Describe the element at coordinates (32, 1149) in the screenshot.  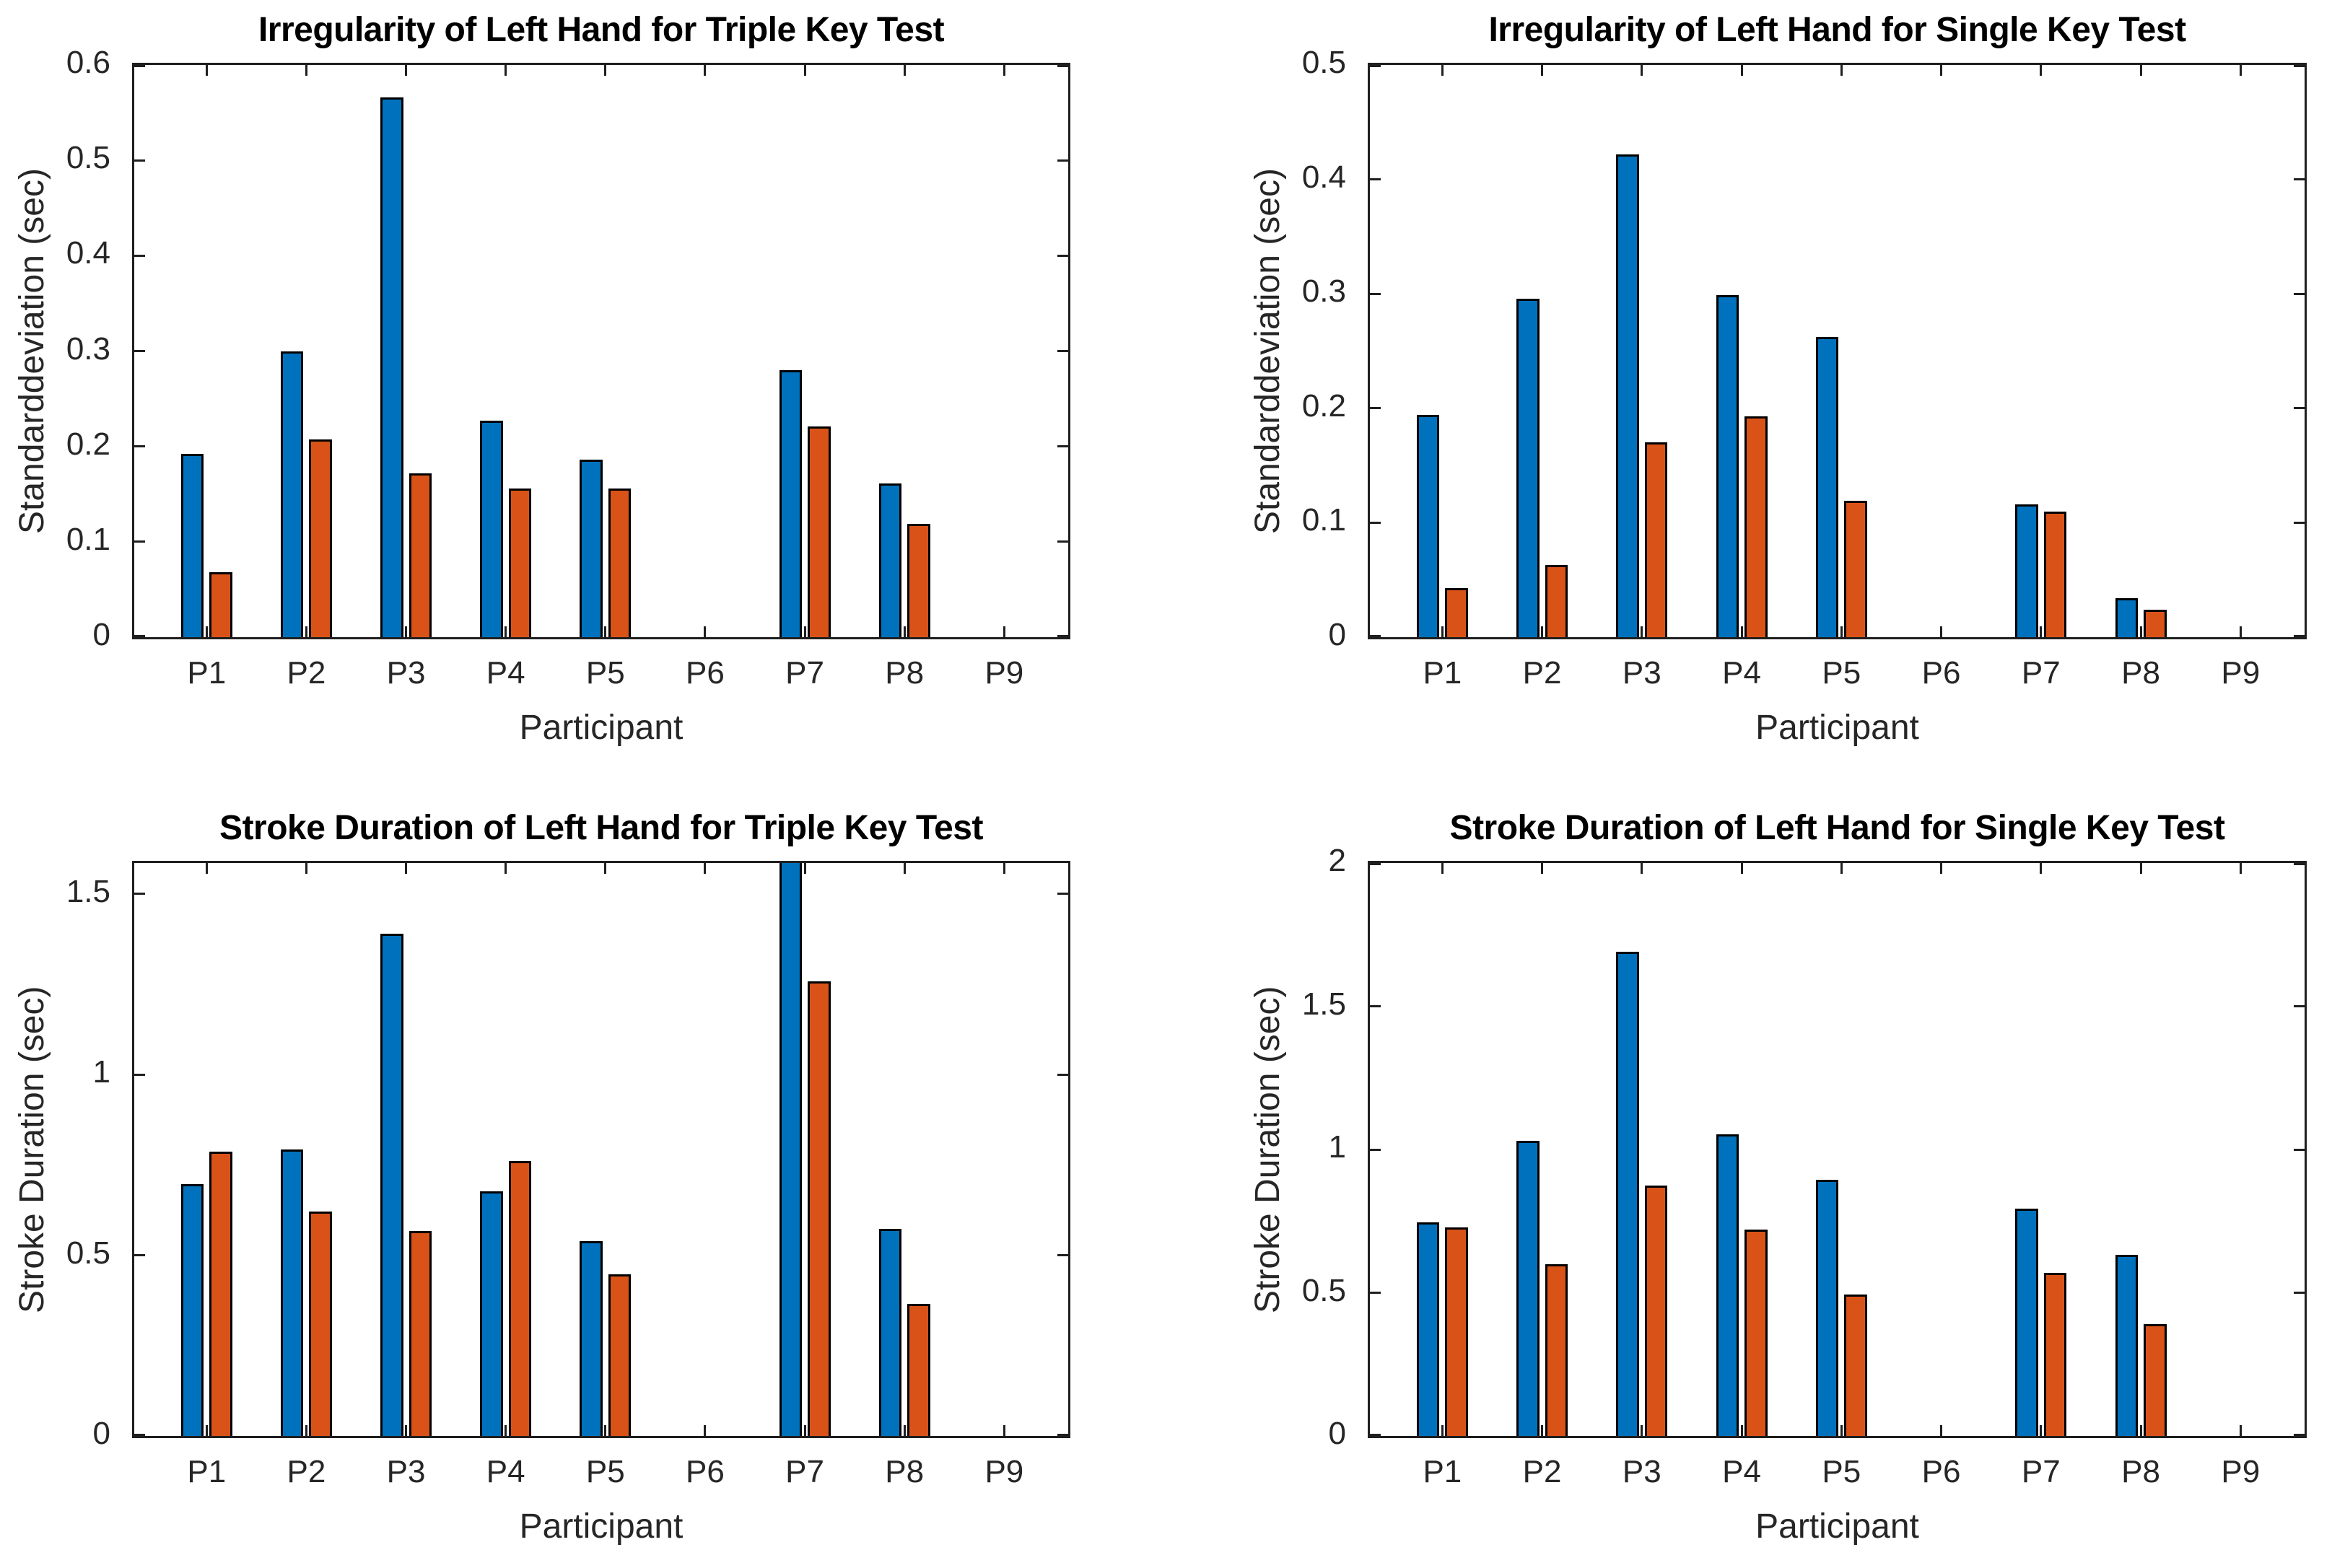
I see `y-axis-label: Stroke Duration (sec)` at that location.